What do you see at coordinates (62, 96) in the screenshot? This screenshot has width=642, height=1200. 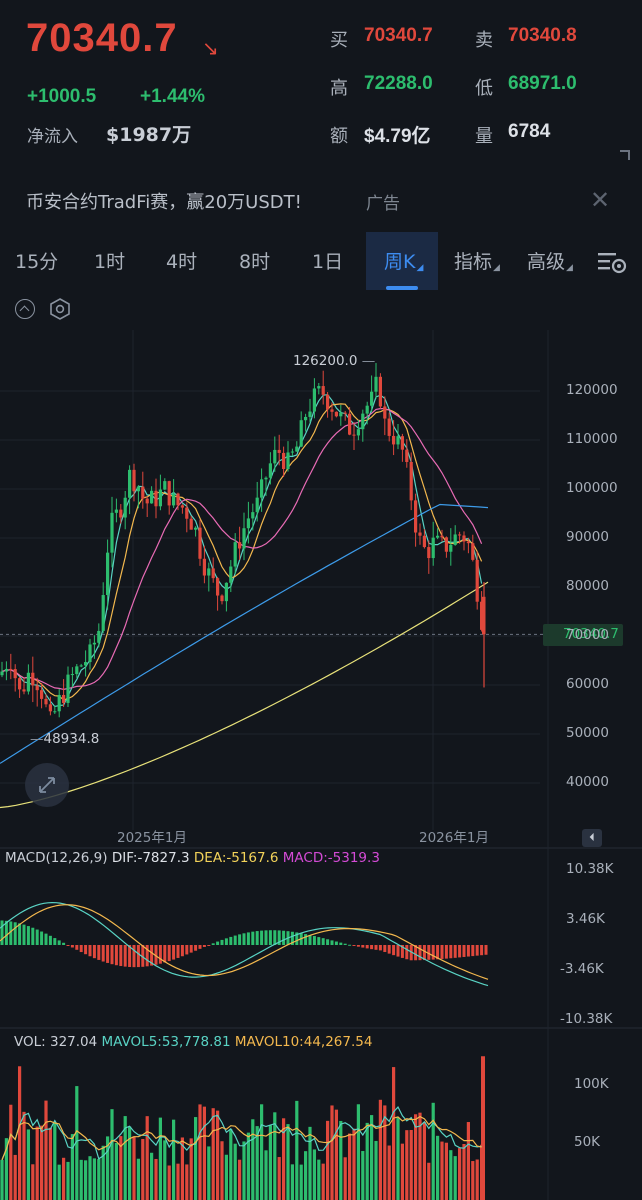 I see `change-absolute: +1000.5` at bounding box center [62, 96].